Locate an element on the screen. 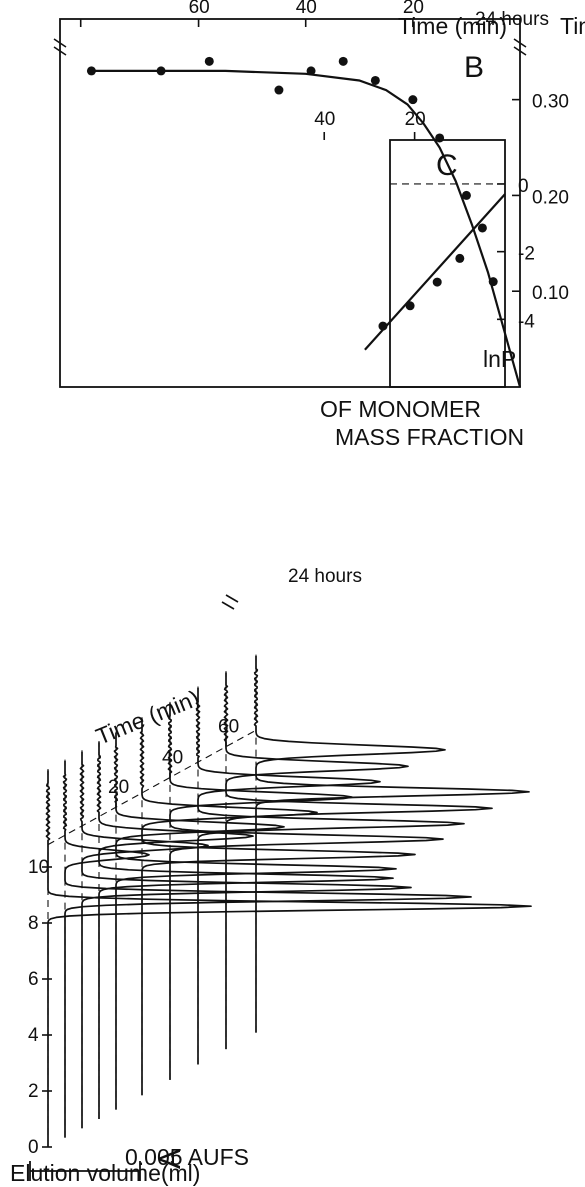 The width and height of the screenshot is (585, 1187). x-tick-label-10: 10 is located at coordinates (38, 867).